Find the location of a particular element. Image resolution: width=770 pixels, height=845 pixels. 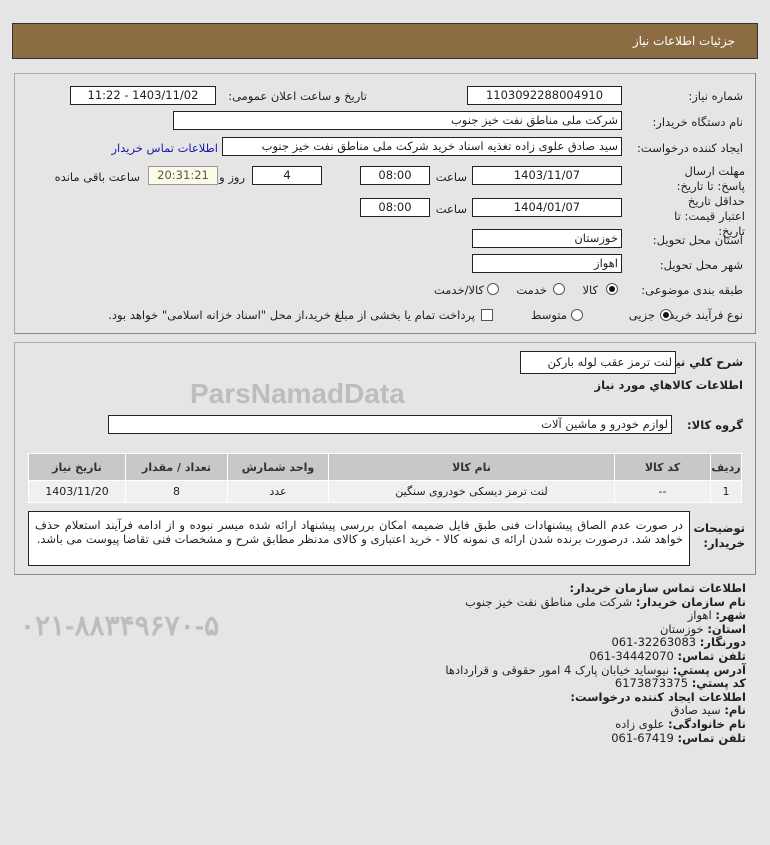

remaining-time-field: 20:31:21 is located at coordinates (183, 175).